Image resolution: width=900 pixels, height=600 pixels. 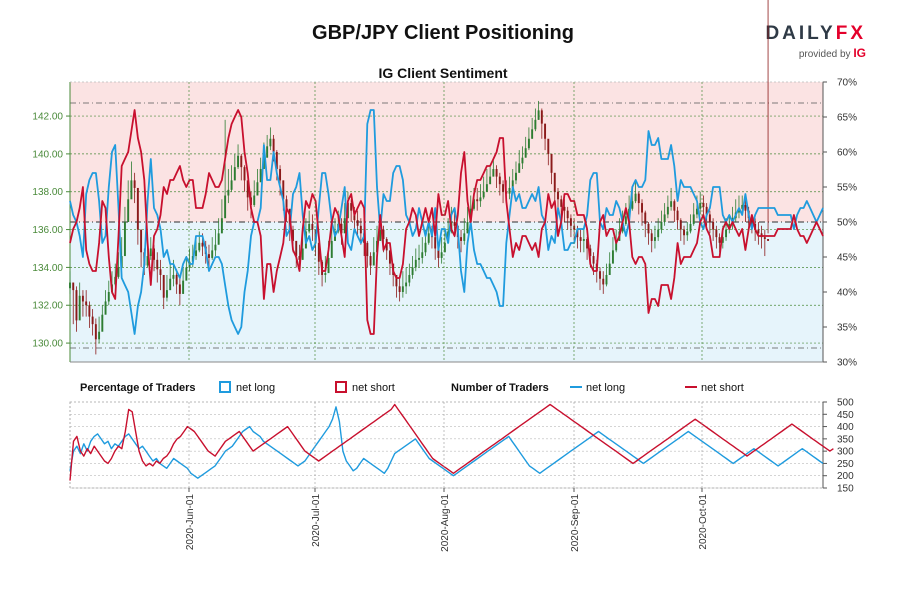 I want to click on ig-logo: IG, so click(x=859, y=53).